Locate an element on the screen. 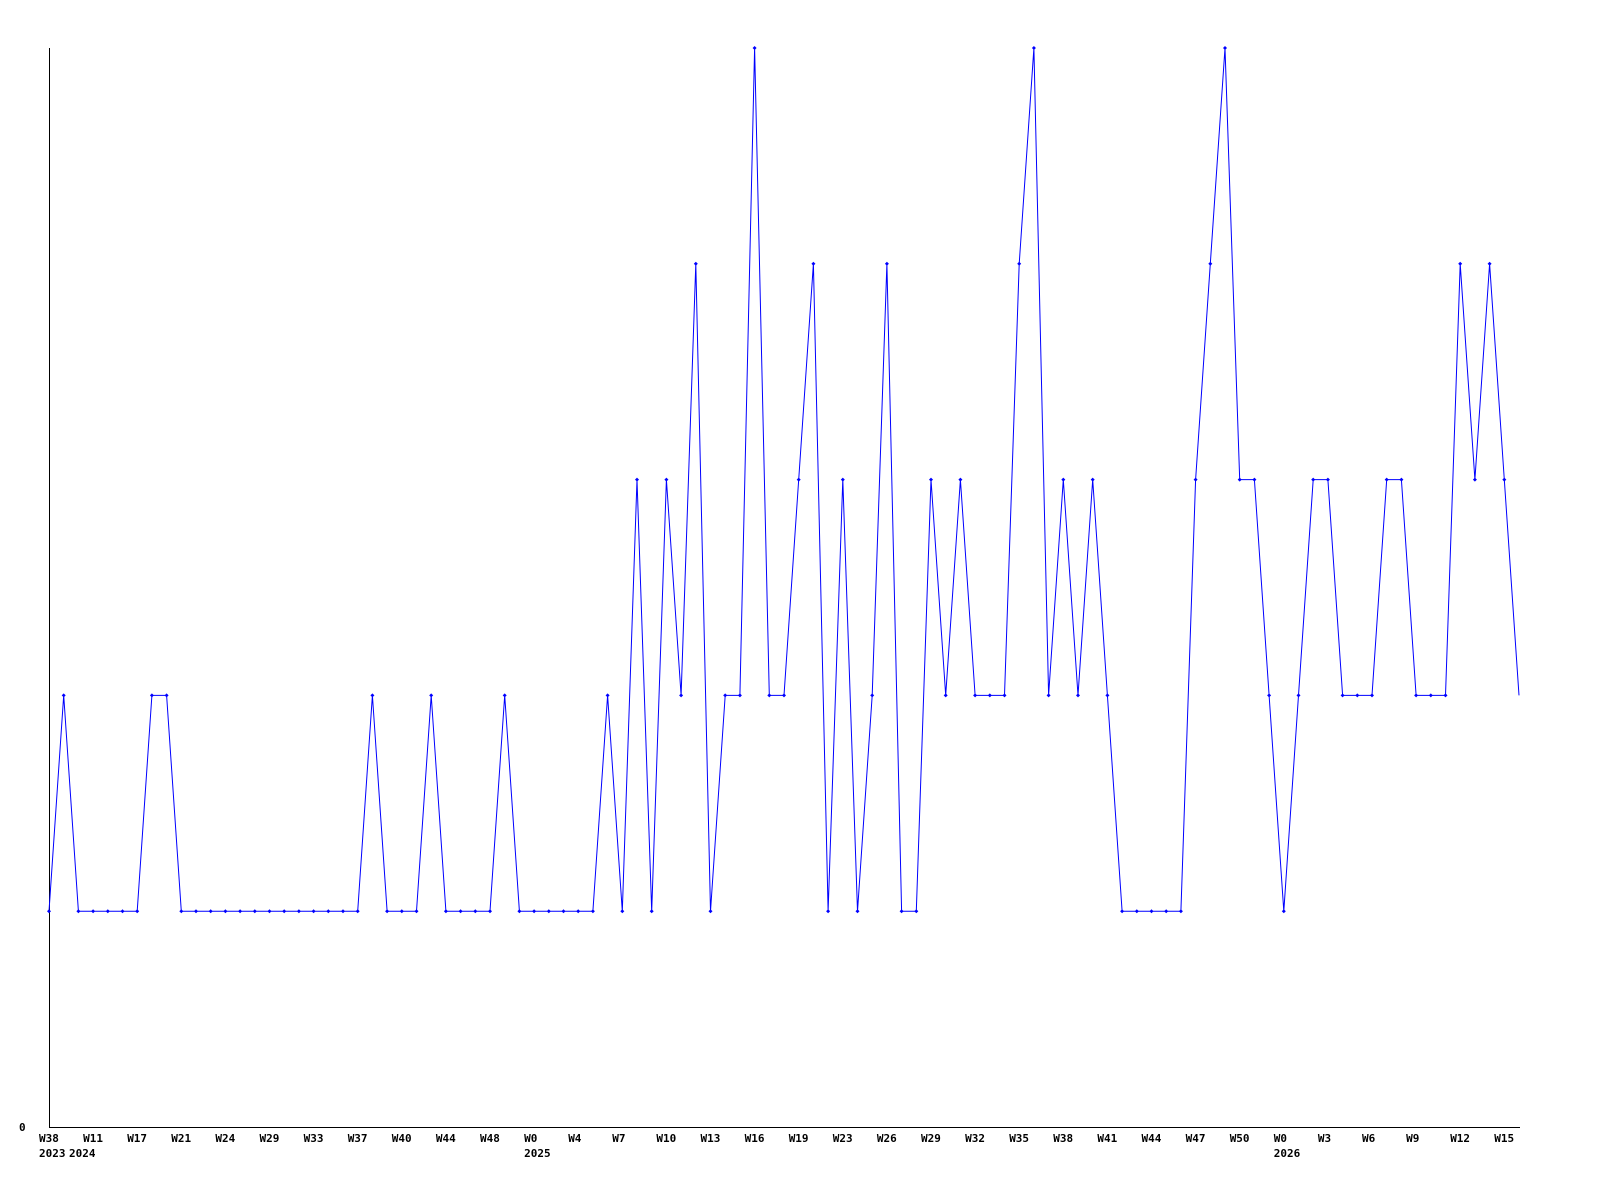 The image size is (1600, 1200). x-tick-label: W32 is located at coordinates (975, 1138).